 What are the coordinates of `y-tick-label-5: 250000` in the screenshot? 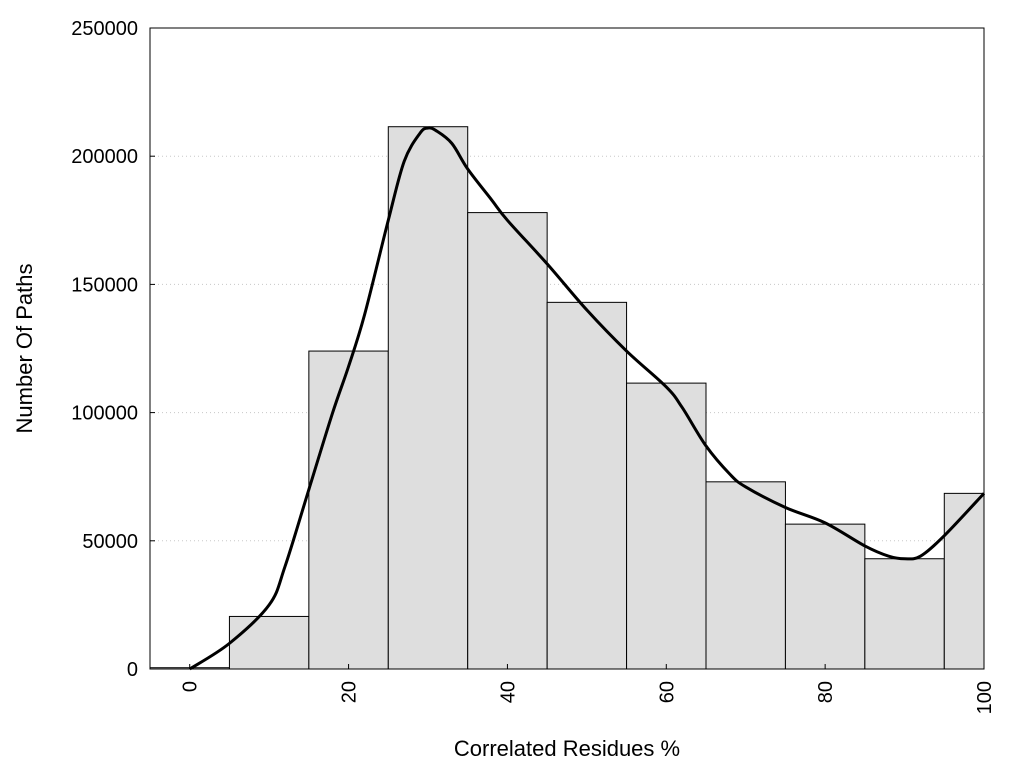 It's located at (104, 29).